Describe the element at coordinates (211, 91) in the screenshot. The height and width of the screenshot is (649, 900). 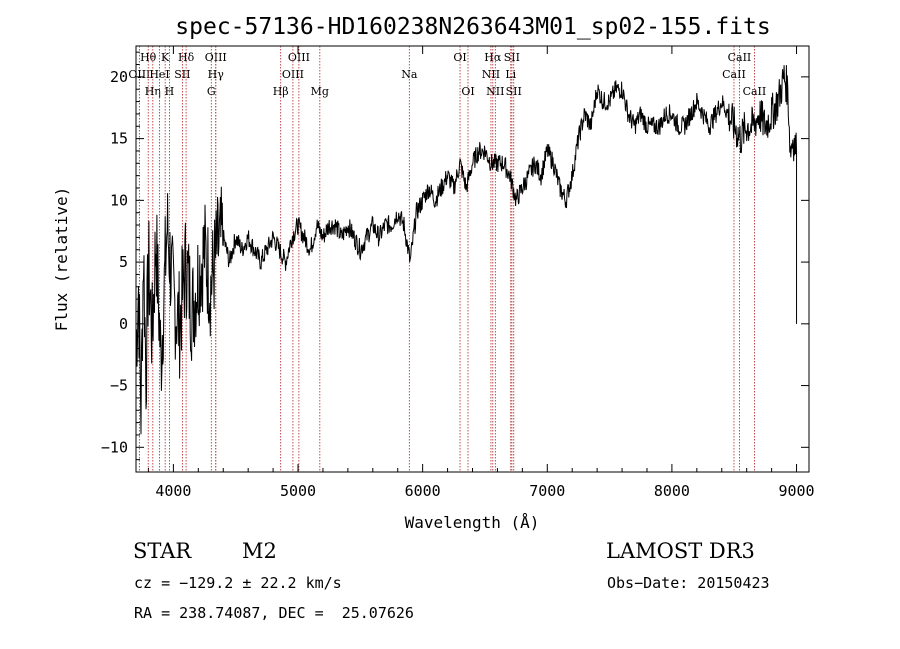
I see `spectral-line-label: G` at that location.